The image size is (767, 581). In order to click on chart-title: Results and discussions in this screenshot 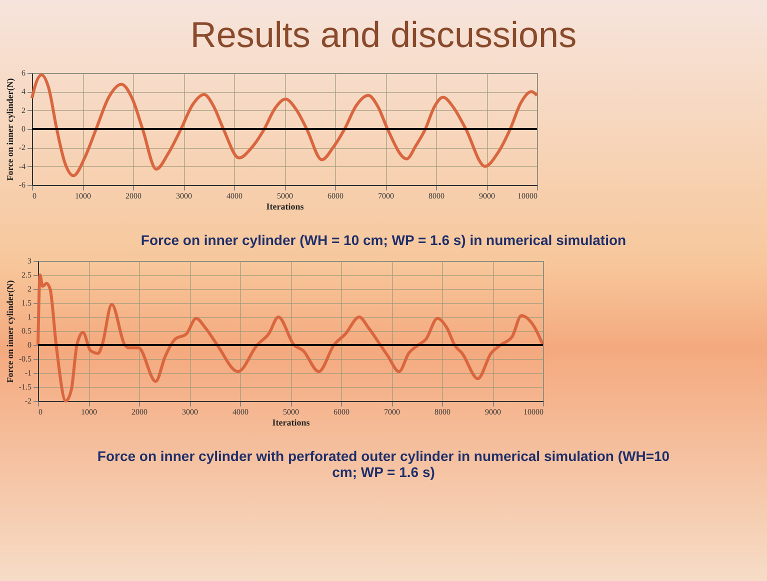, I will do `click(383, 35)`.